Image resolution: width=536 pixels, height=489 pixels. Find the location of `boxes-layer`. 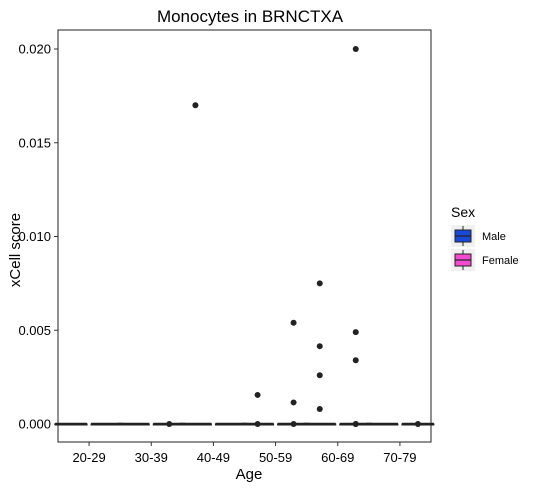

boxes-layer is located at coordinates (244, 424).